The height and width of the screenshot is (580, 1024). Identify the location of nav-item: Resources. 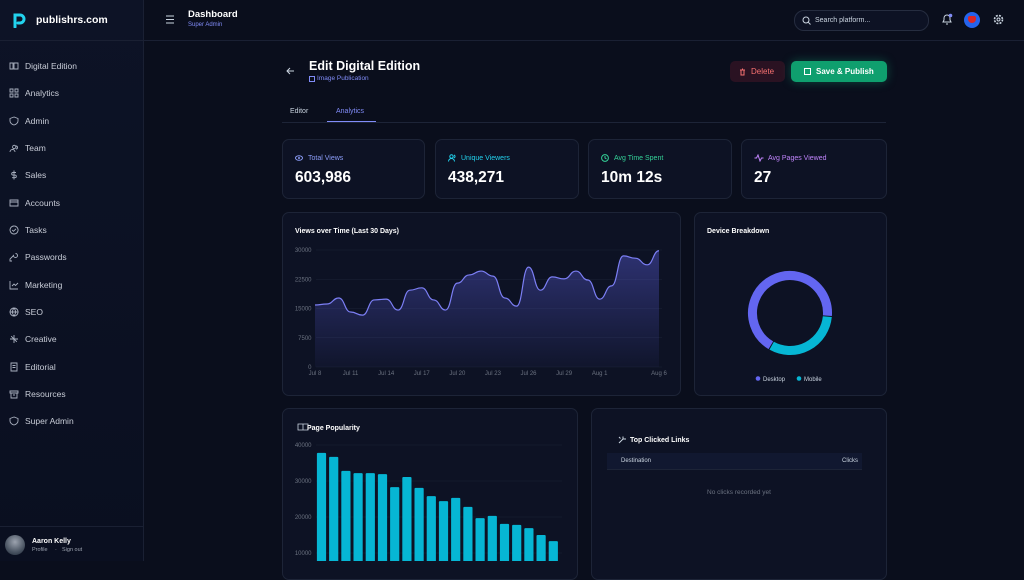
(37, 394).